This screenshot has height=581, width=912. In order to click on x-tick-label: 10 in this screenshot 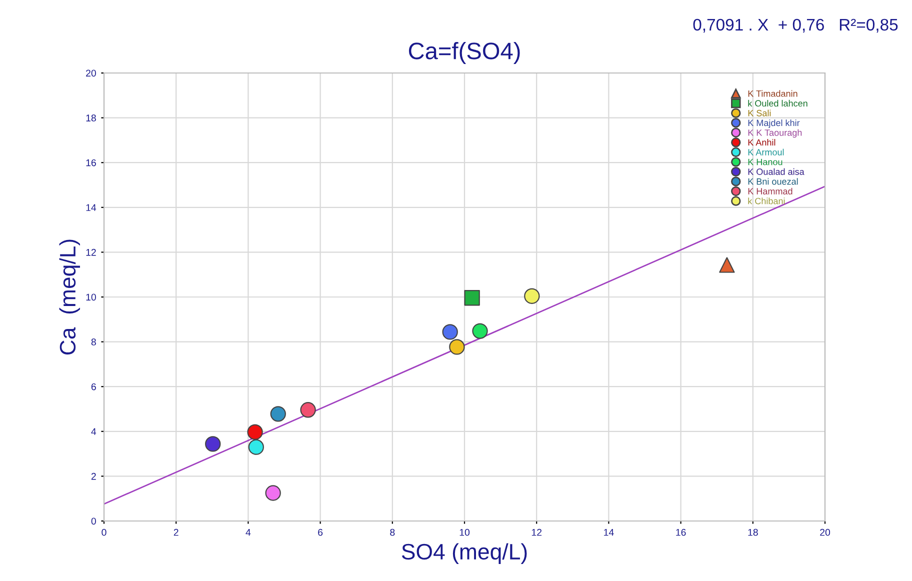, I will do `click(465, 532)`.